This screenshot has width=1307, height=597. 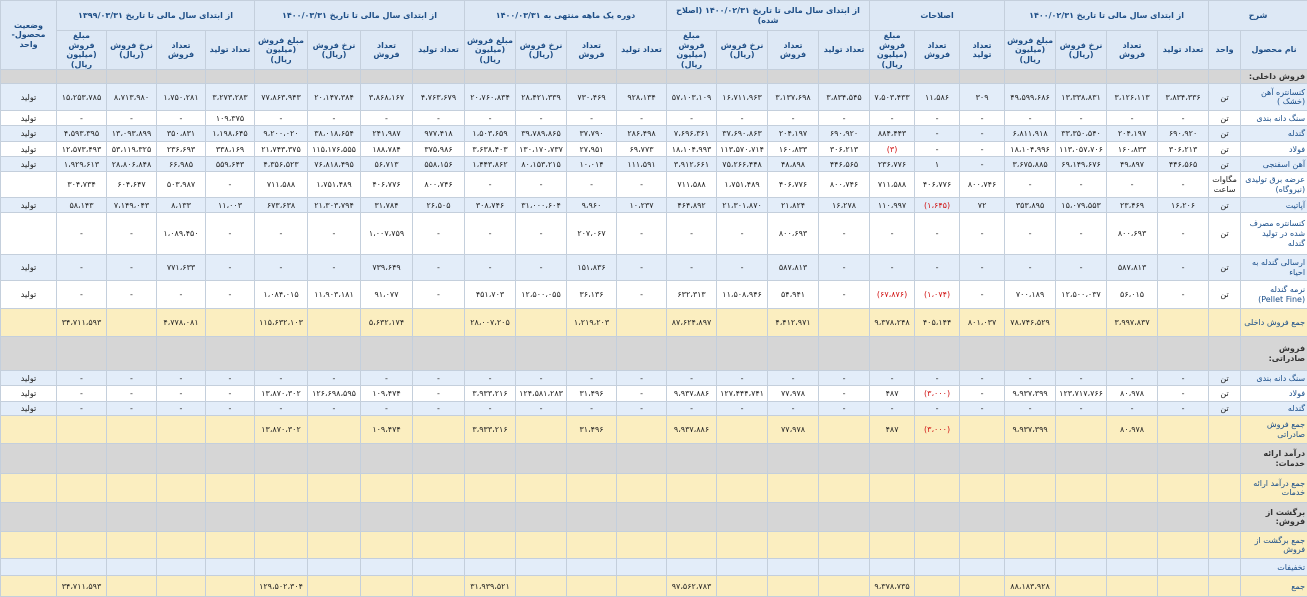 I want to click on header-sub: نرخ فروش (ریال), so click(x=132, y=50).